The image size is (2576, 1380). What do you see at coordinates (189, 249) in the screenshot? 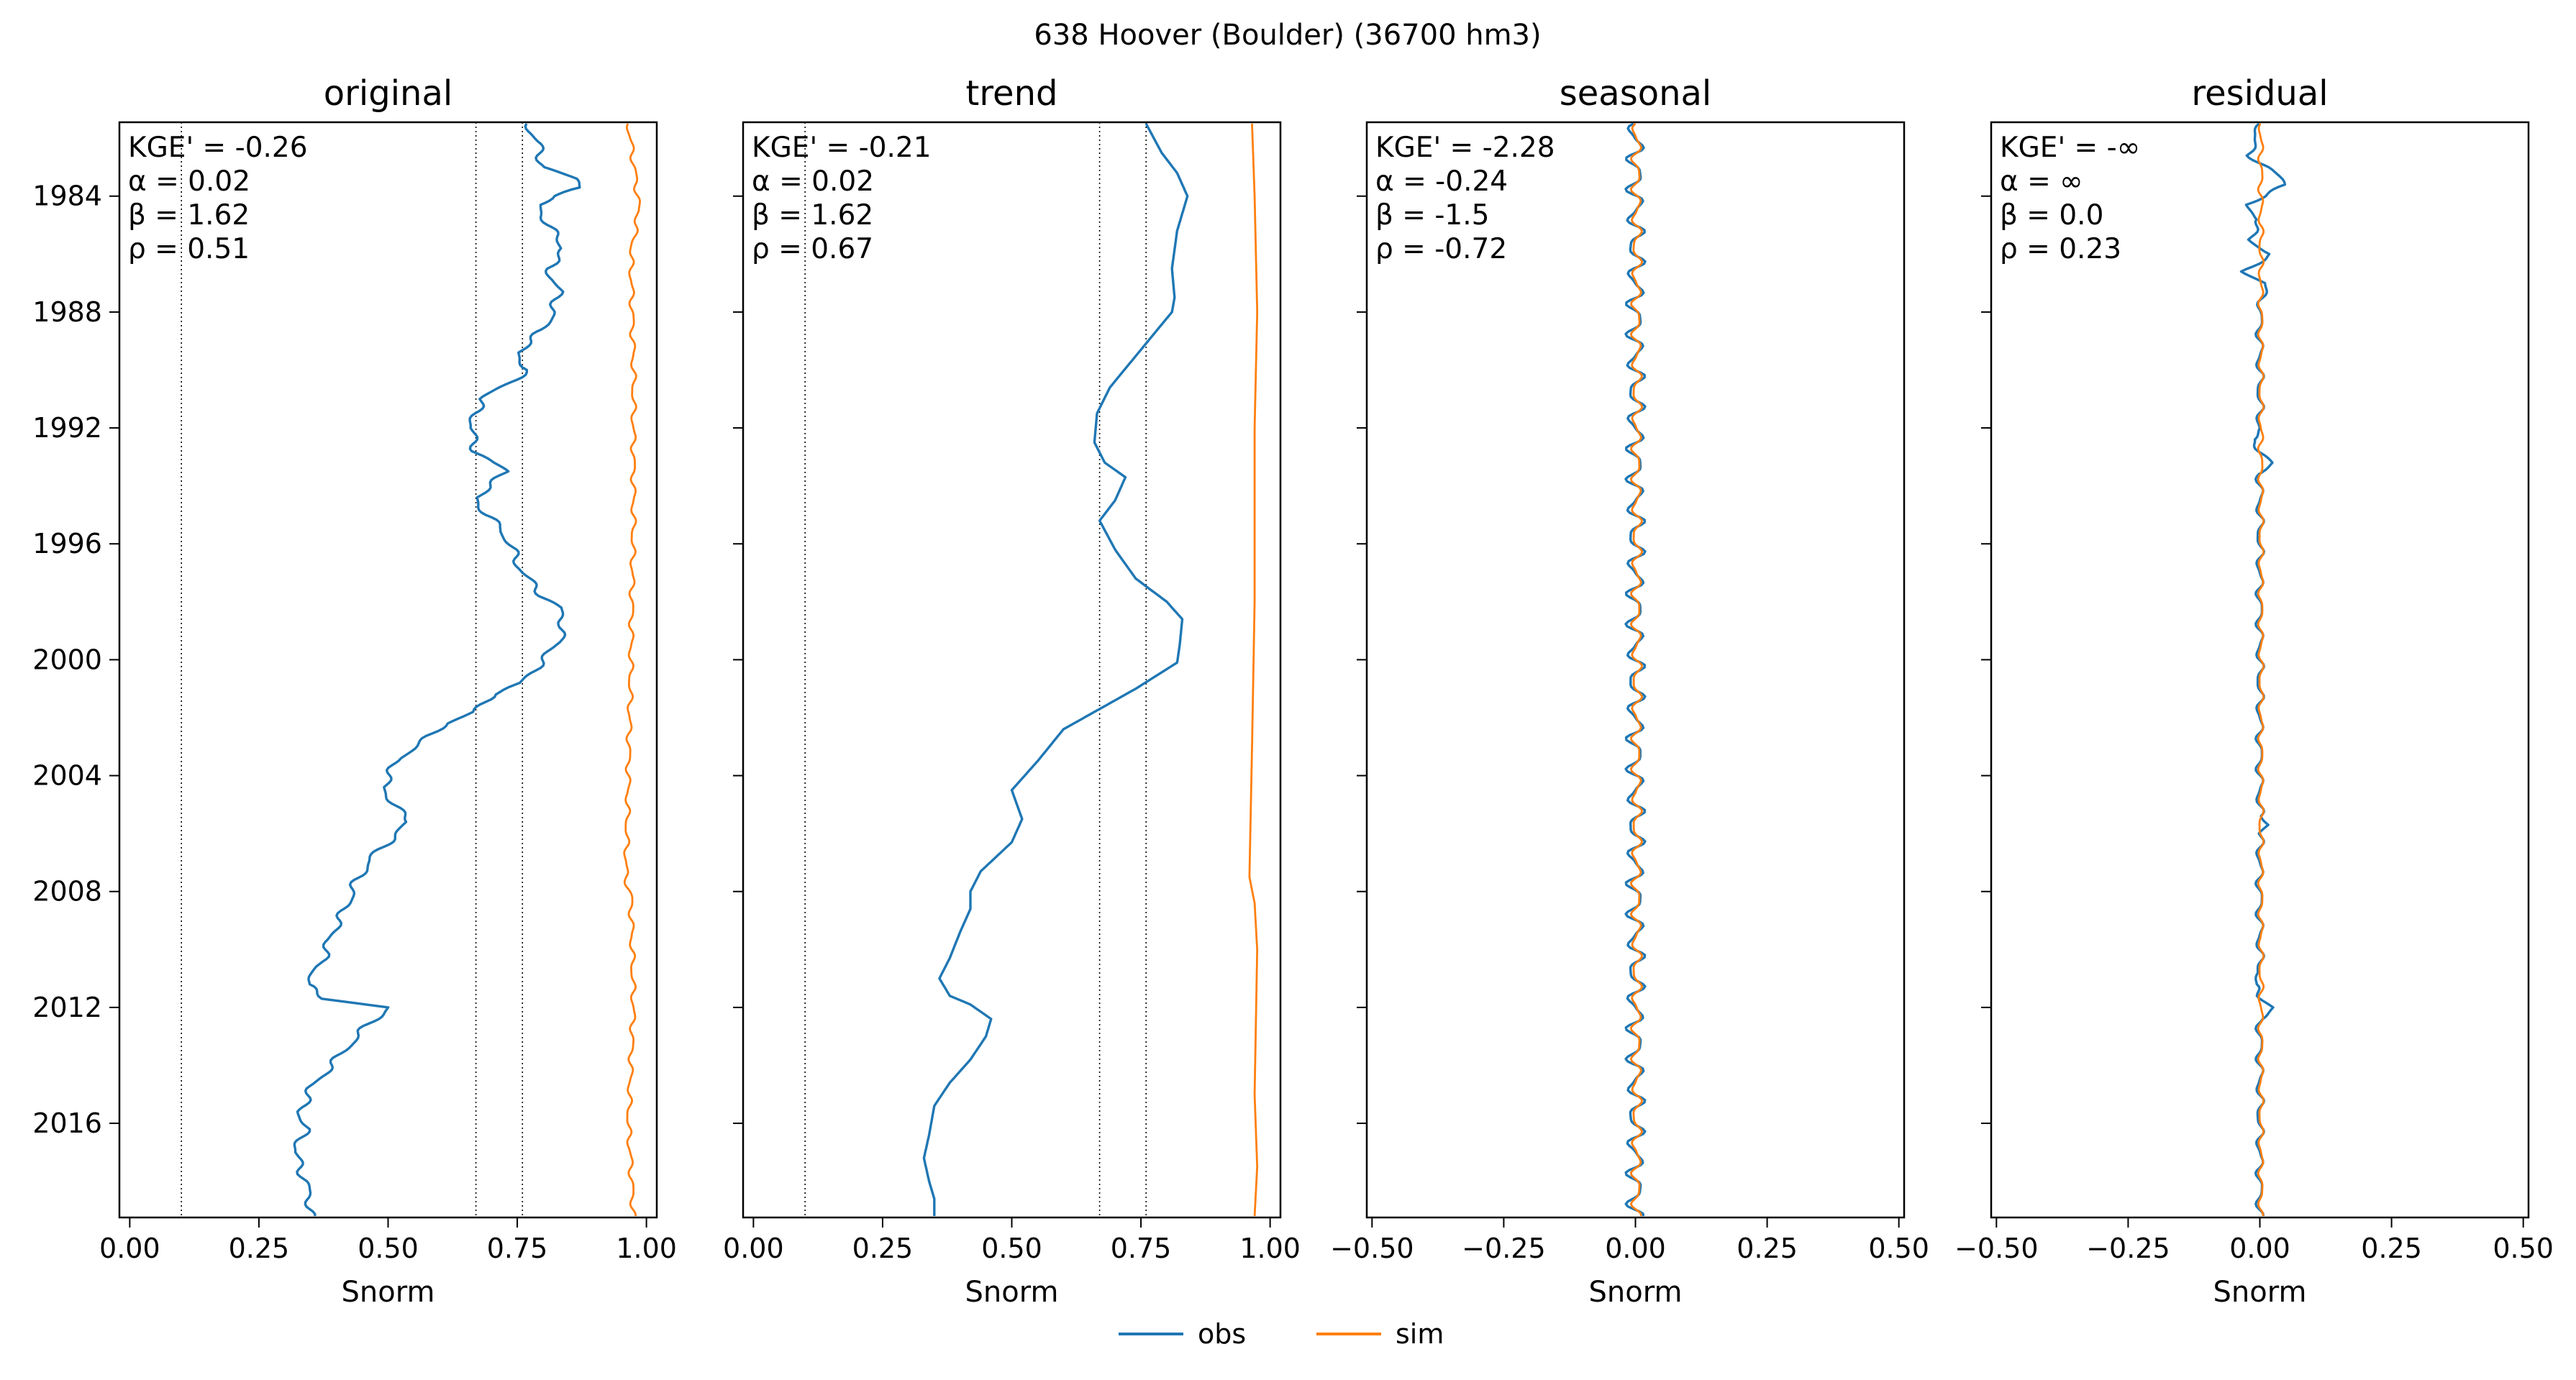
I see `stat-annotation: ρ = 0.51` at bounding box center [189, 249].